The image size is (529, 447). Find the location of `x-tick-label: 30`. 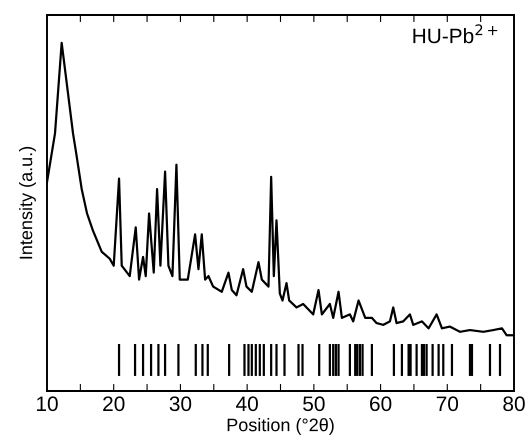

x-tick-label: 30 is located at coordinates (181, 404).